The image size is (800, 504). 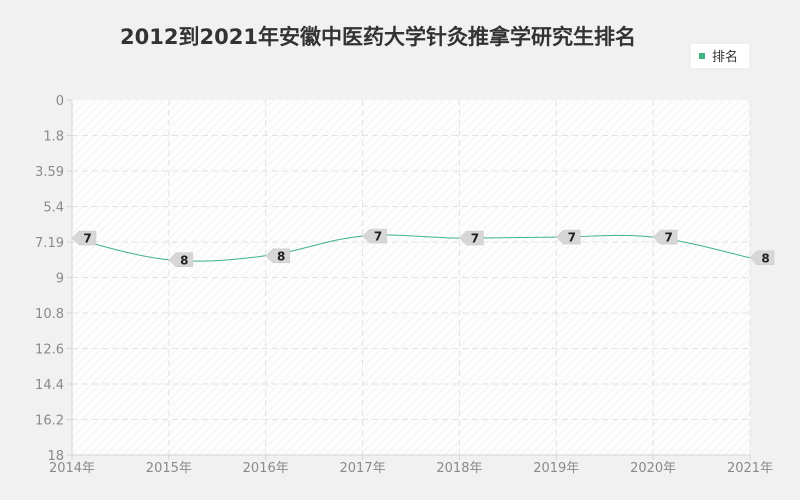 I want to click on x-tick-label: 2021年, so click(x=750, y=468).